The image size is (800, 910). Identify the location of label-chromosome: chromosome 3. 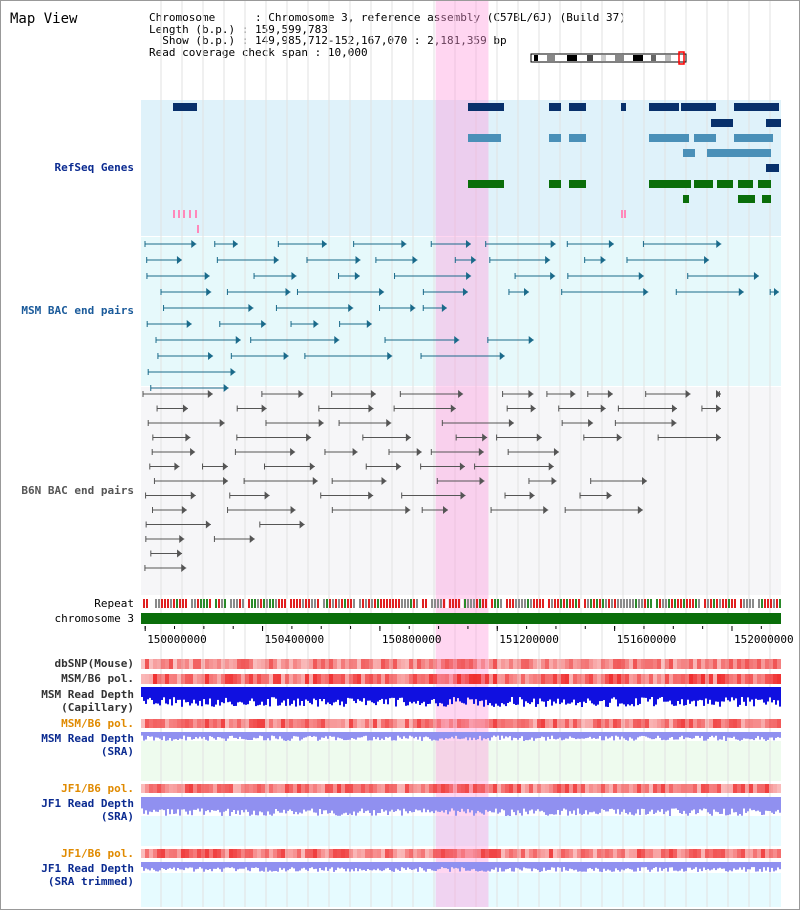
(94, 618).